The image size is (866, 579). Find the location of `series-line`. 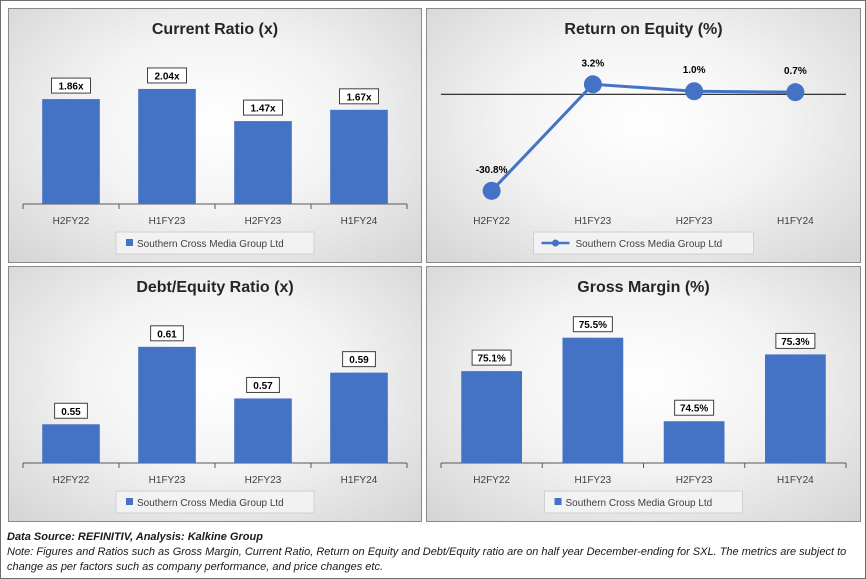

series-line is located at coordinates (643, 137).